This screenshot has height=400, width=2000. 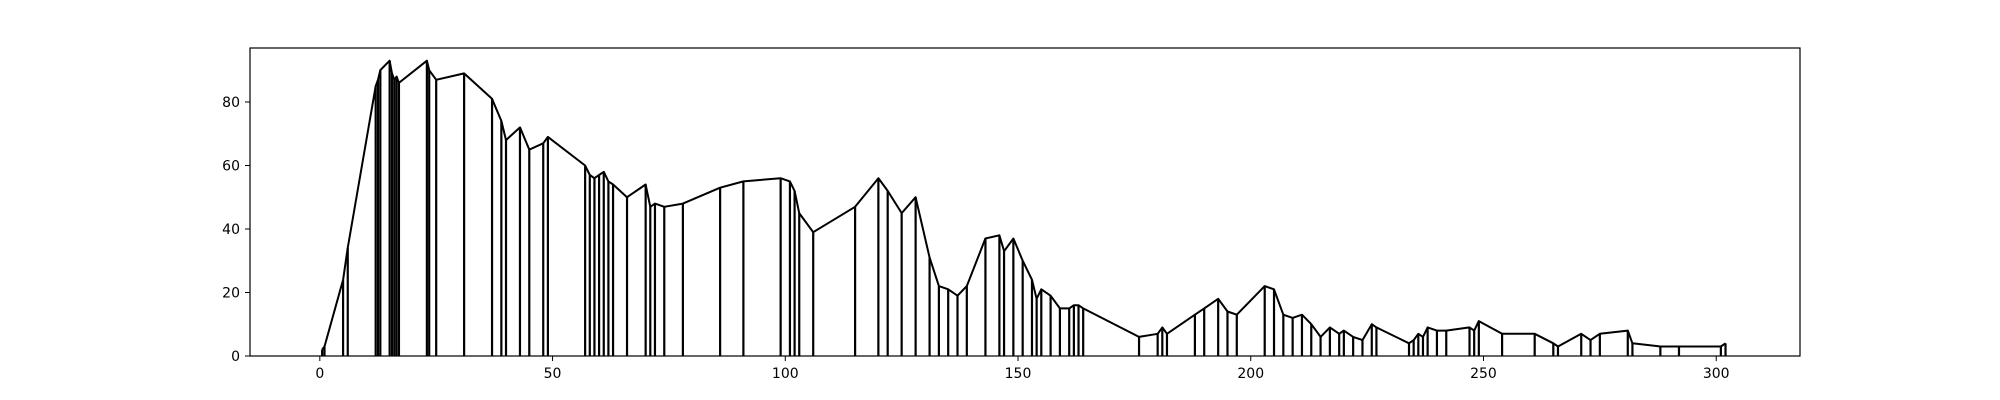 I want to click on y-tick-label: 60, so click(x=231, y=166).